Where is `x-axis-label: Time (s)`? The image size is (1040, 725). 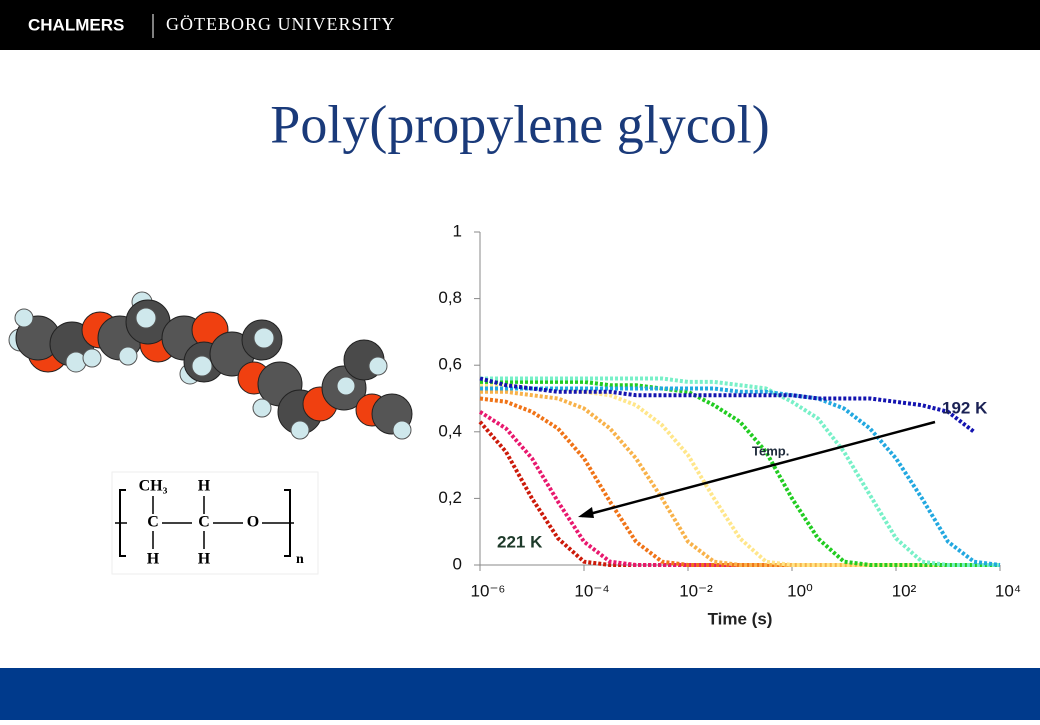 x-axis-label: Time (s) is located at coordinates (740, 618).